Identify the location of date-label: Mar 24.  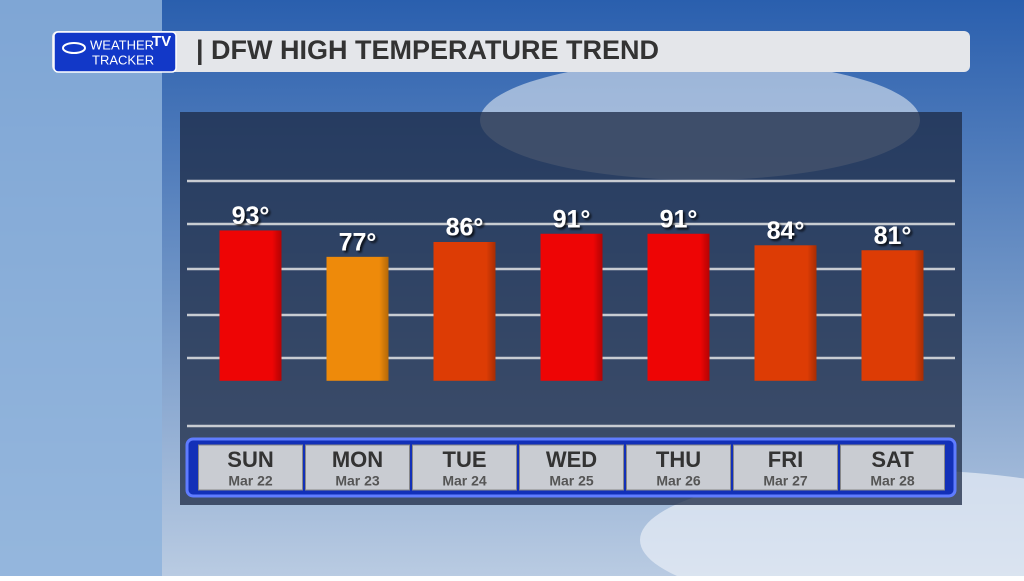
(464, 481).